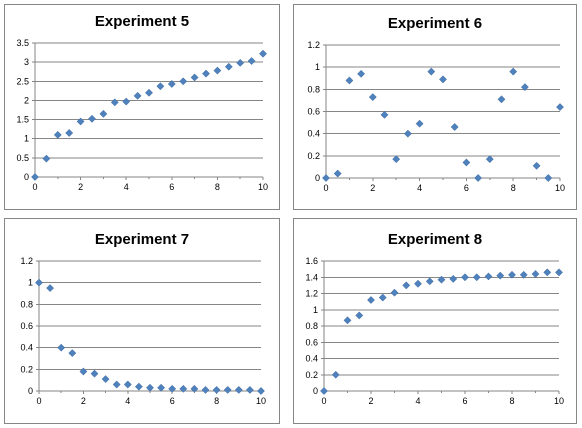 Image resolution: width=582 pixels, height=428 pixels. Describe the element at coordinates (26, 369) in the screenshot. I see `y-tick-label: 0.2` at that location.